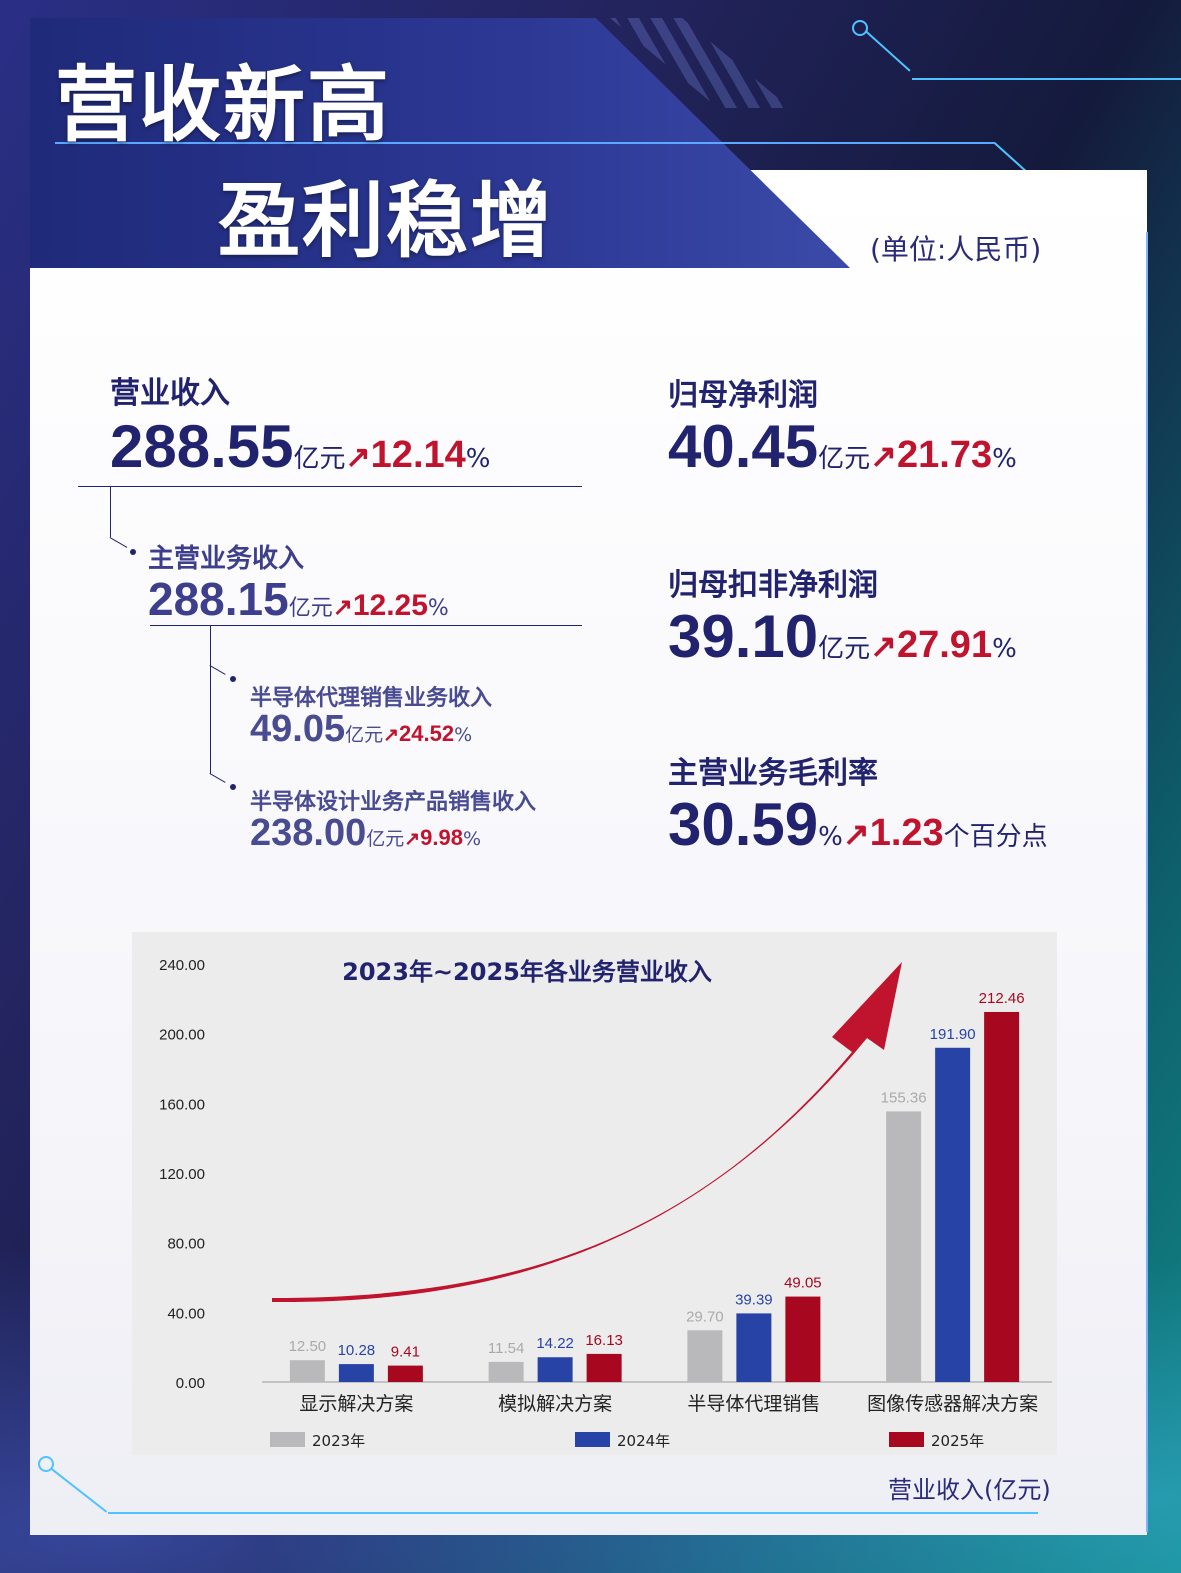 This screenshot has height=1573, width=1181. I want to click on net-profit-figure: 40.45亿元↗21.73%, so click(842, 446).